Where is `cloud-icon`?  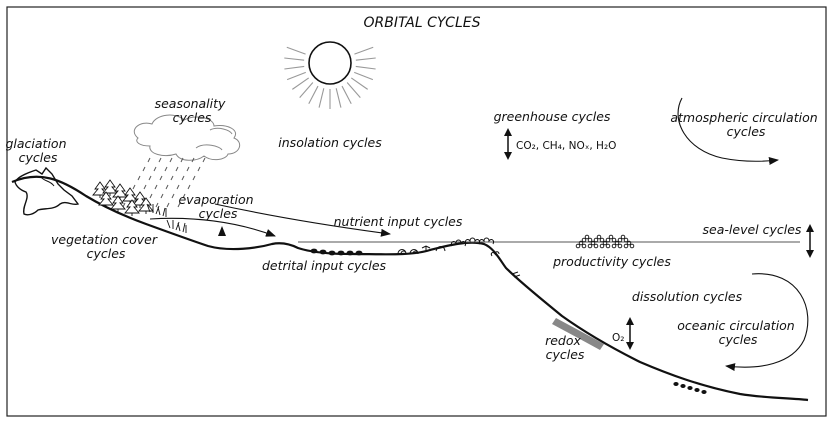 cloud-icon is located at coordinates (187, 137).